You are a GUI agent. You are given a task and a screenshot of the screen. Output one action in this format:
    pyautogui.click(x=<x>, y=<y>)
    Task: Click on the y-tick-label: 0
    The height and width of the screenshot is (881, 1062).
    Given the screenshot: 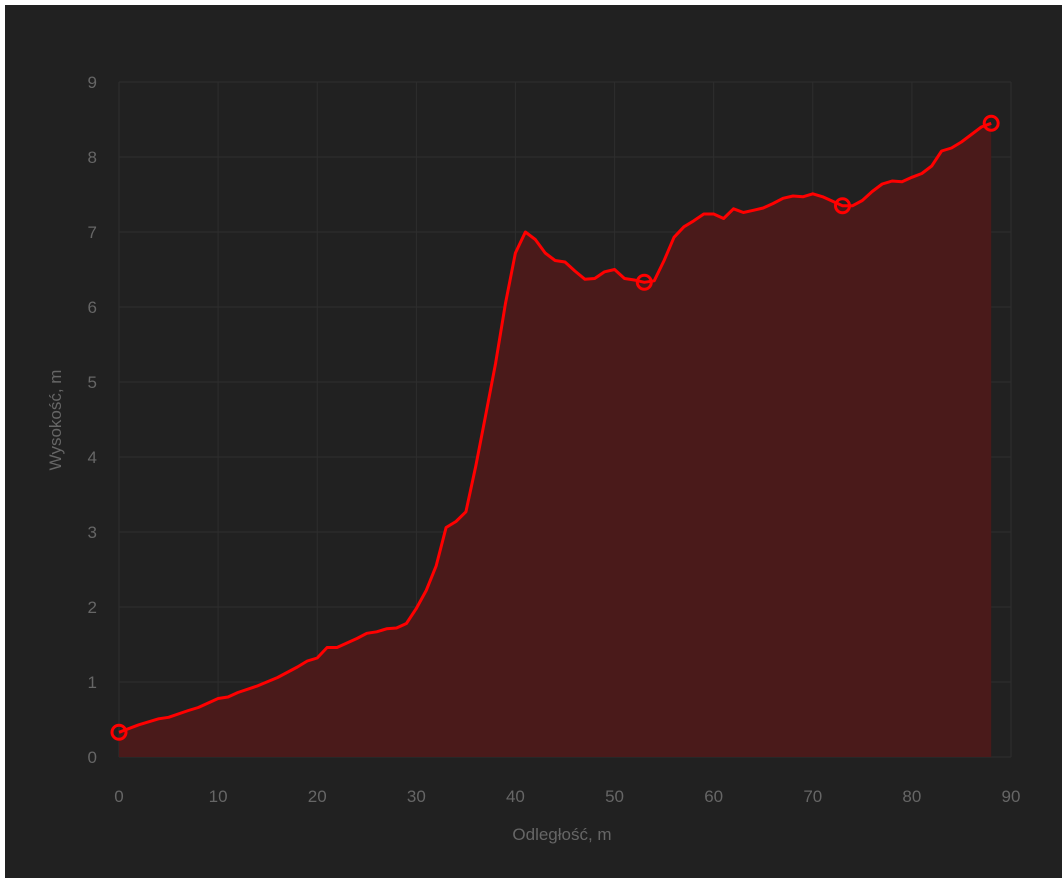 What is the action you would take?
    pyautogui.click(x=92, y=757)
    